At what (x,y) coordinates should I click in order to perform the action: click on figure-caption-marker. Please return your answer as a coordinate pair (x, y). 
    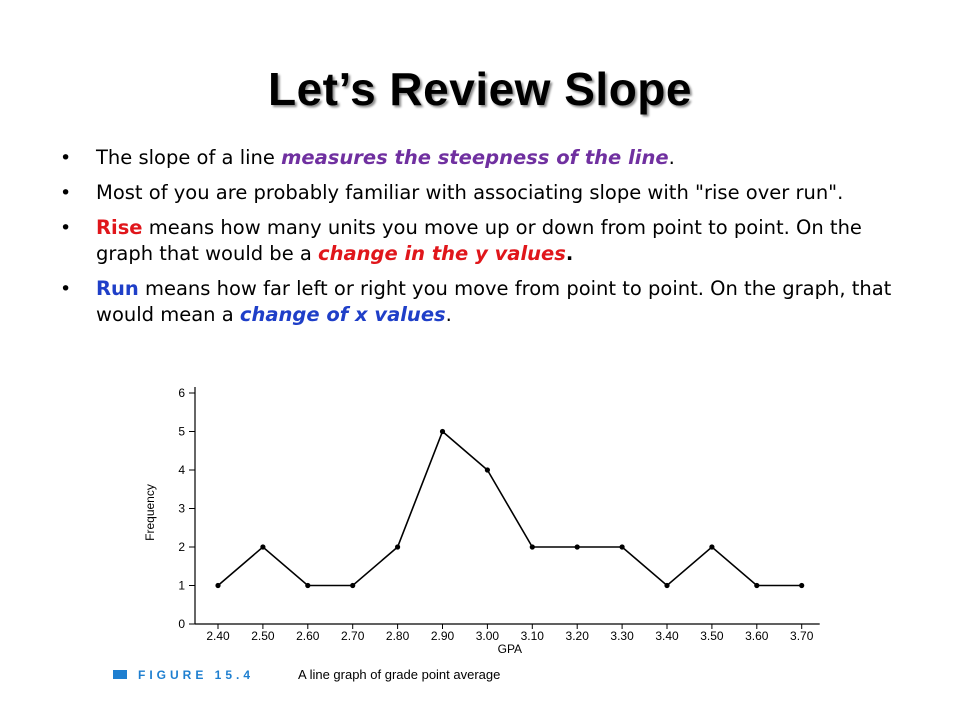
    Looking at the image, I should click on (120, 674).